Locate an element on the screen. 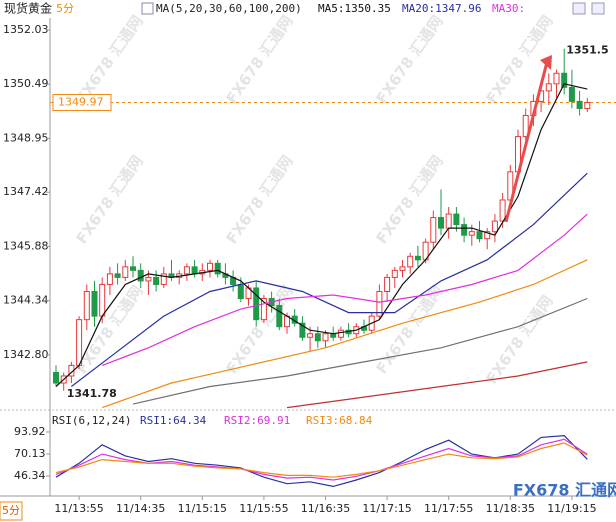 This screenshot has height=522, width=616. rsi-readout: RSI1:64.34 is located at coordinates (173, 420).